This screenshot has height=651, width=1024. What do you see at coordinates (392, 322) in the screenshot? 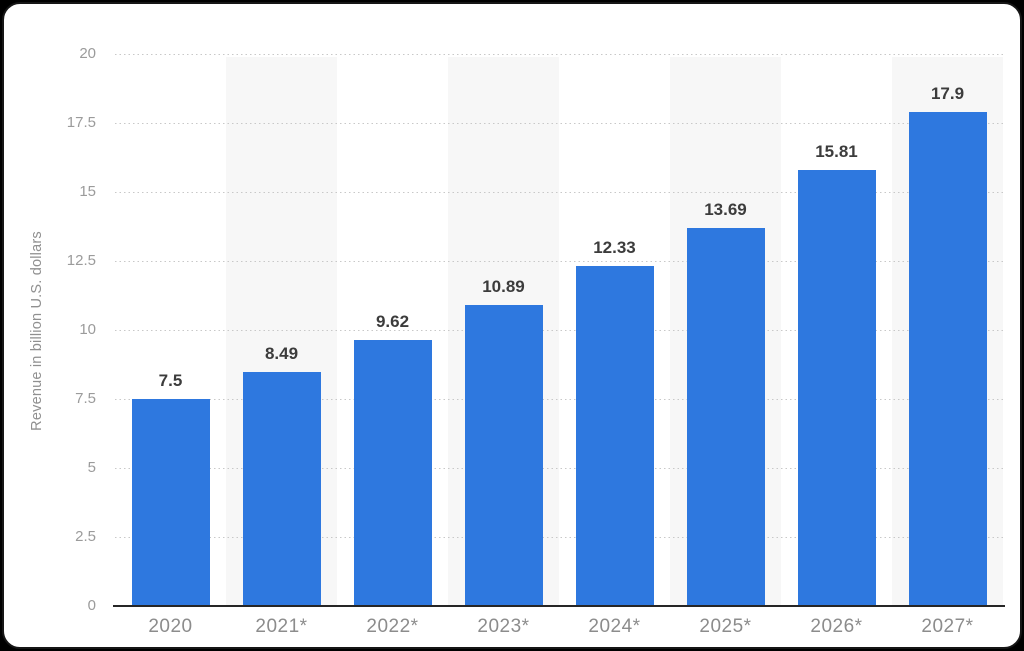
I see `value-label-2022: 9.62` at bounding box center [392, 322].